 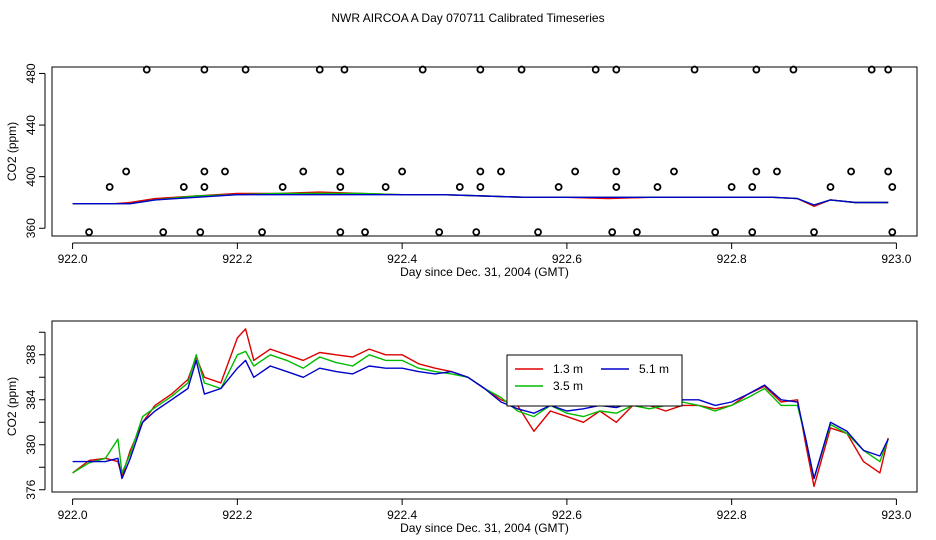 What do you see at coordinates (31, 228) in the screenshot?
I see `y-tick-label: 360` at bounding box center [31, 228].